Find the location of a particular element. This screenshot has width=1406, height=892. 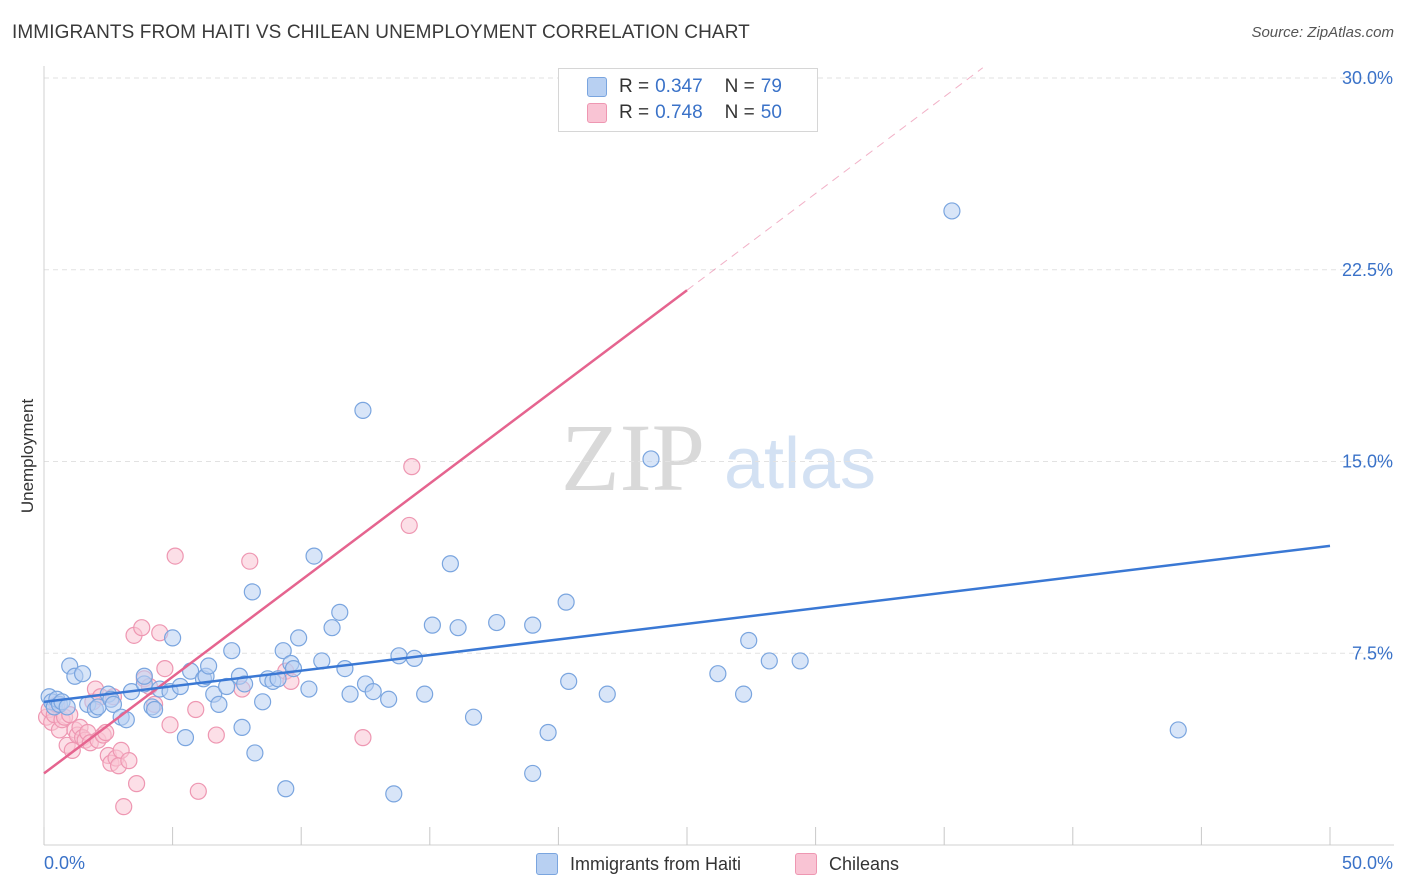

chileans-trend-extension is located at coordinates (835, 179).